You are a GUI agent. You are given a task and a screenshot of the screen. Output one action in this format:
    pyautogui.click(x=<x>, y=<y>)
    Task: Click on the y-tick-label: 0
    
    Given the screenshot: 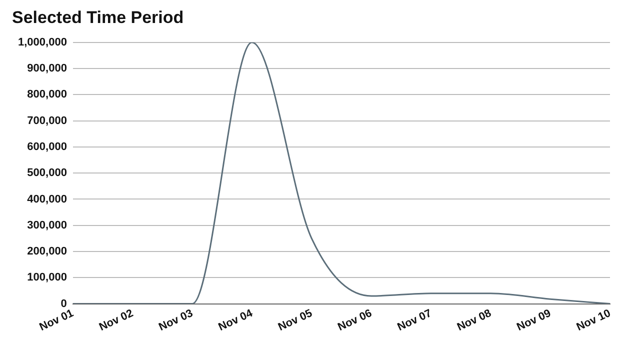 What is the action you would take?
    pyautogui.click(x=63, y=304)
    